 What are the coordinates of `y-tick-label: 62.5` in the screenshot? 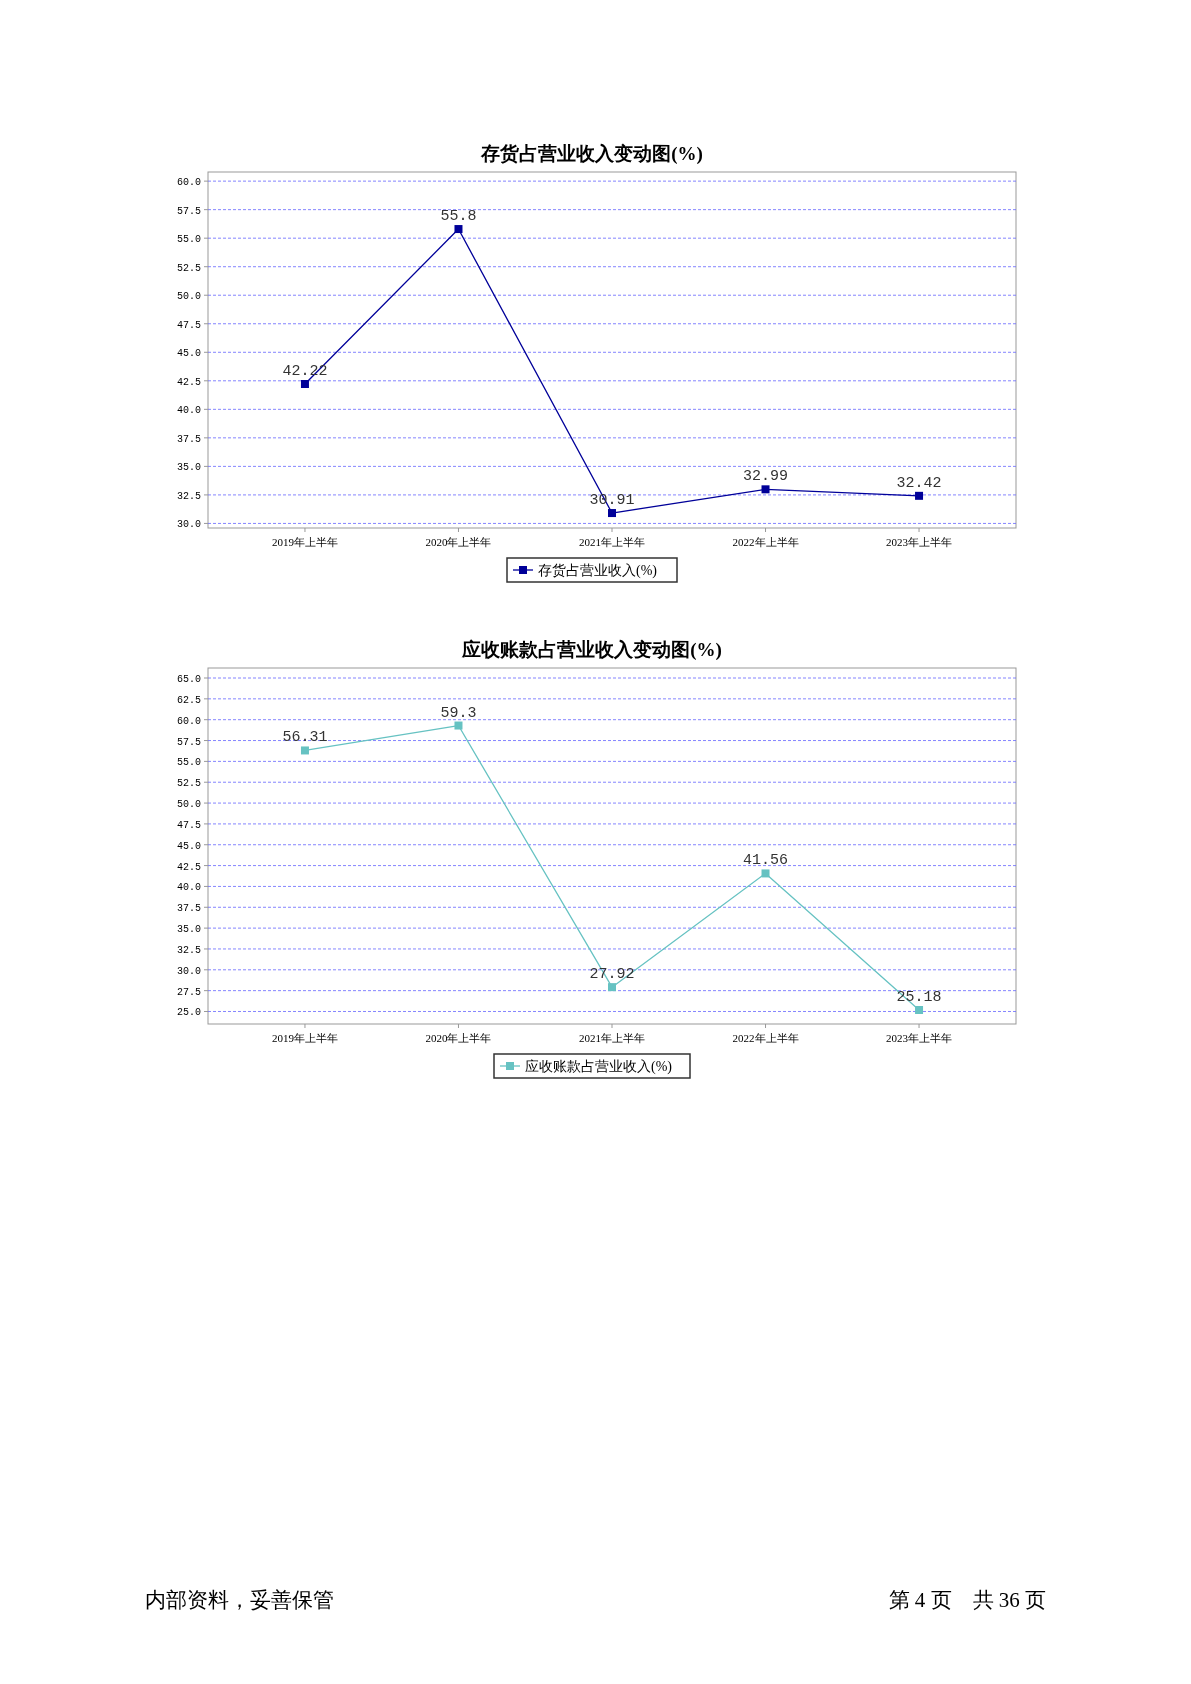 It's located at (188, 700).